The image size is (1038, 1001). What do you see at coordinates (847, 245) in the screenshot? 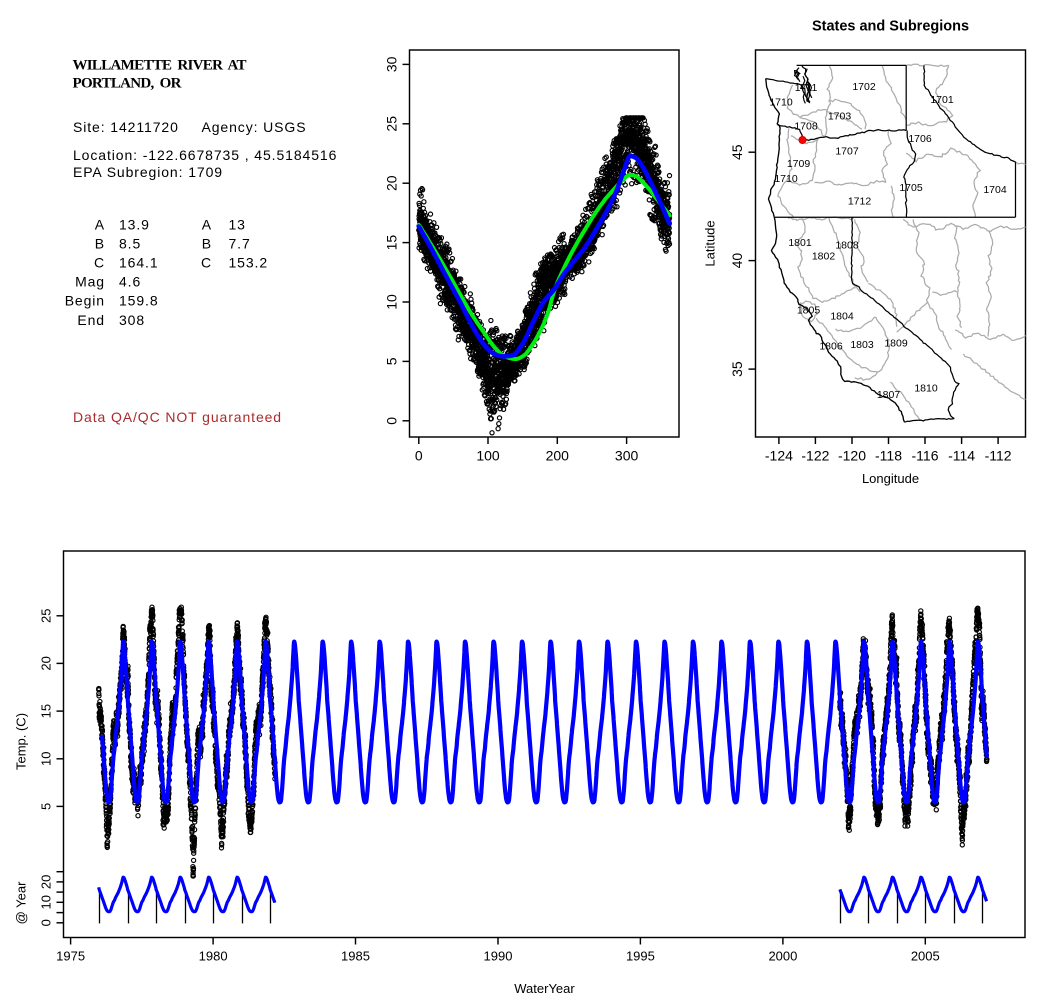
I see `svg-text: 1808` at bounding box center [847, 245].